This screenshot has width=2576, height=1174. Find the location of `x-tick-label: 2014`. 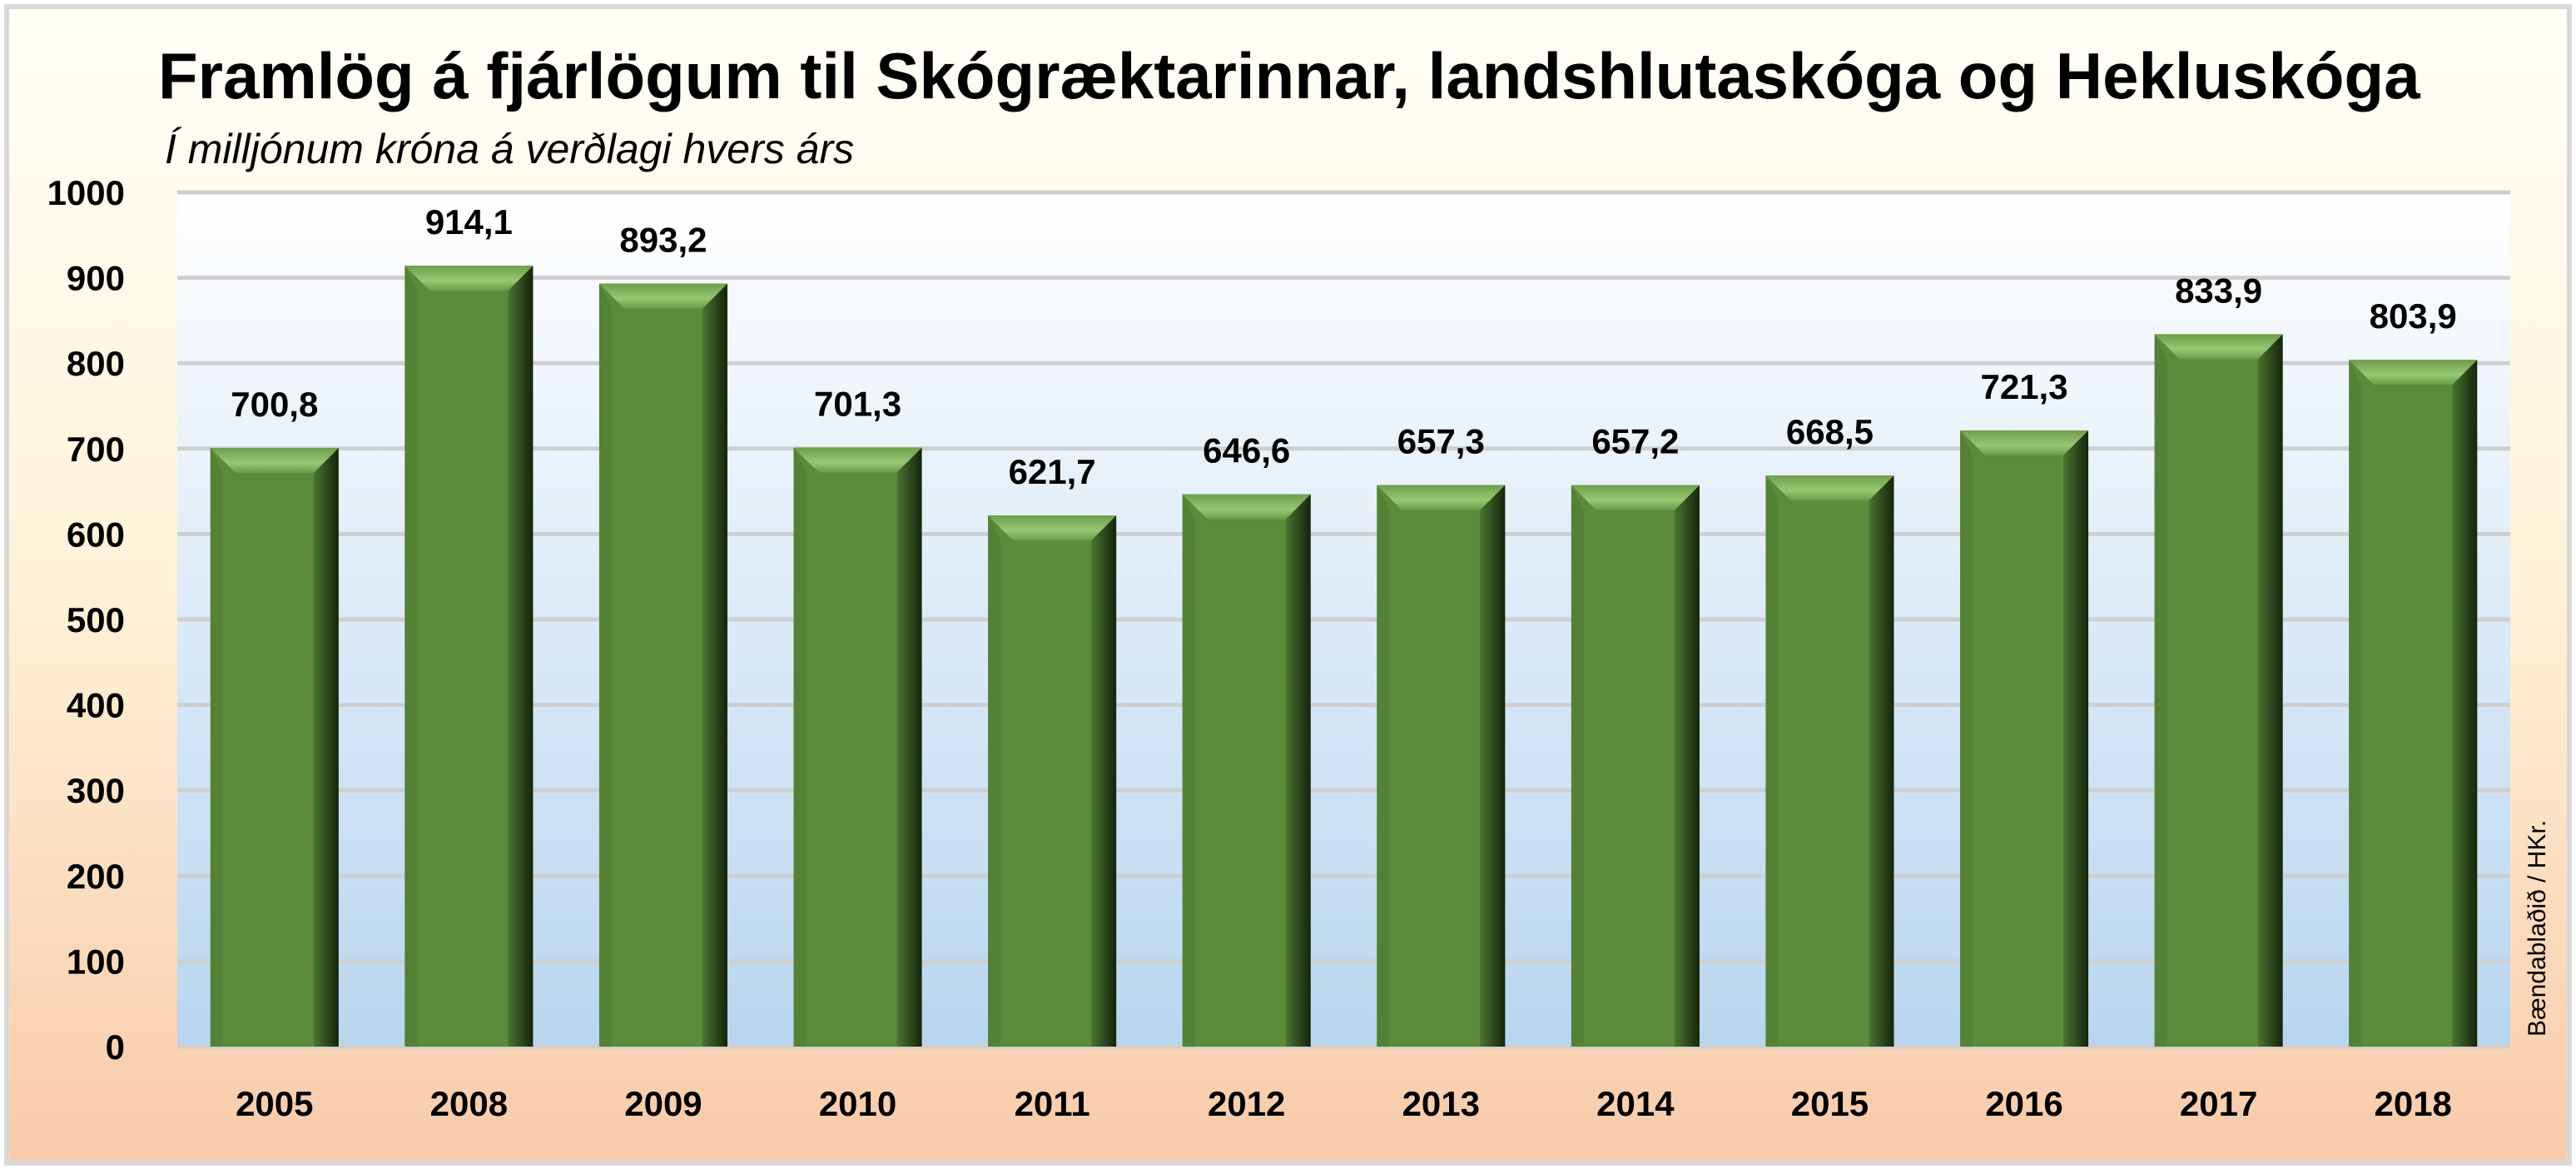

x-tick-label: 2014 is located at coordinates (1635, 1103).